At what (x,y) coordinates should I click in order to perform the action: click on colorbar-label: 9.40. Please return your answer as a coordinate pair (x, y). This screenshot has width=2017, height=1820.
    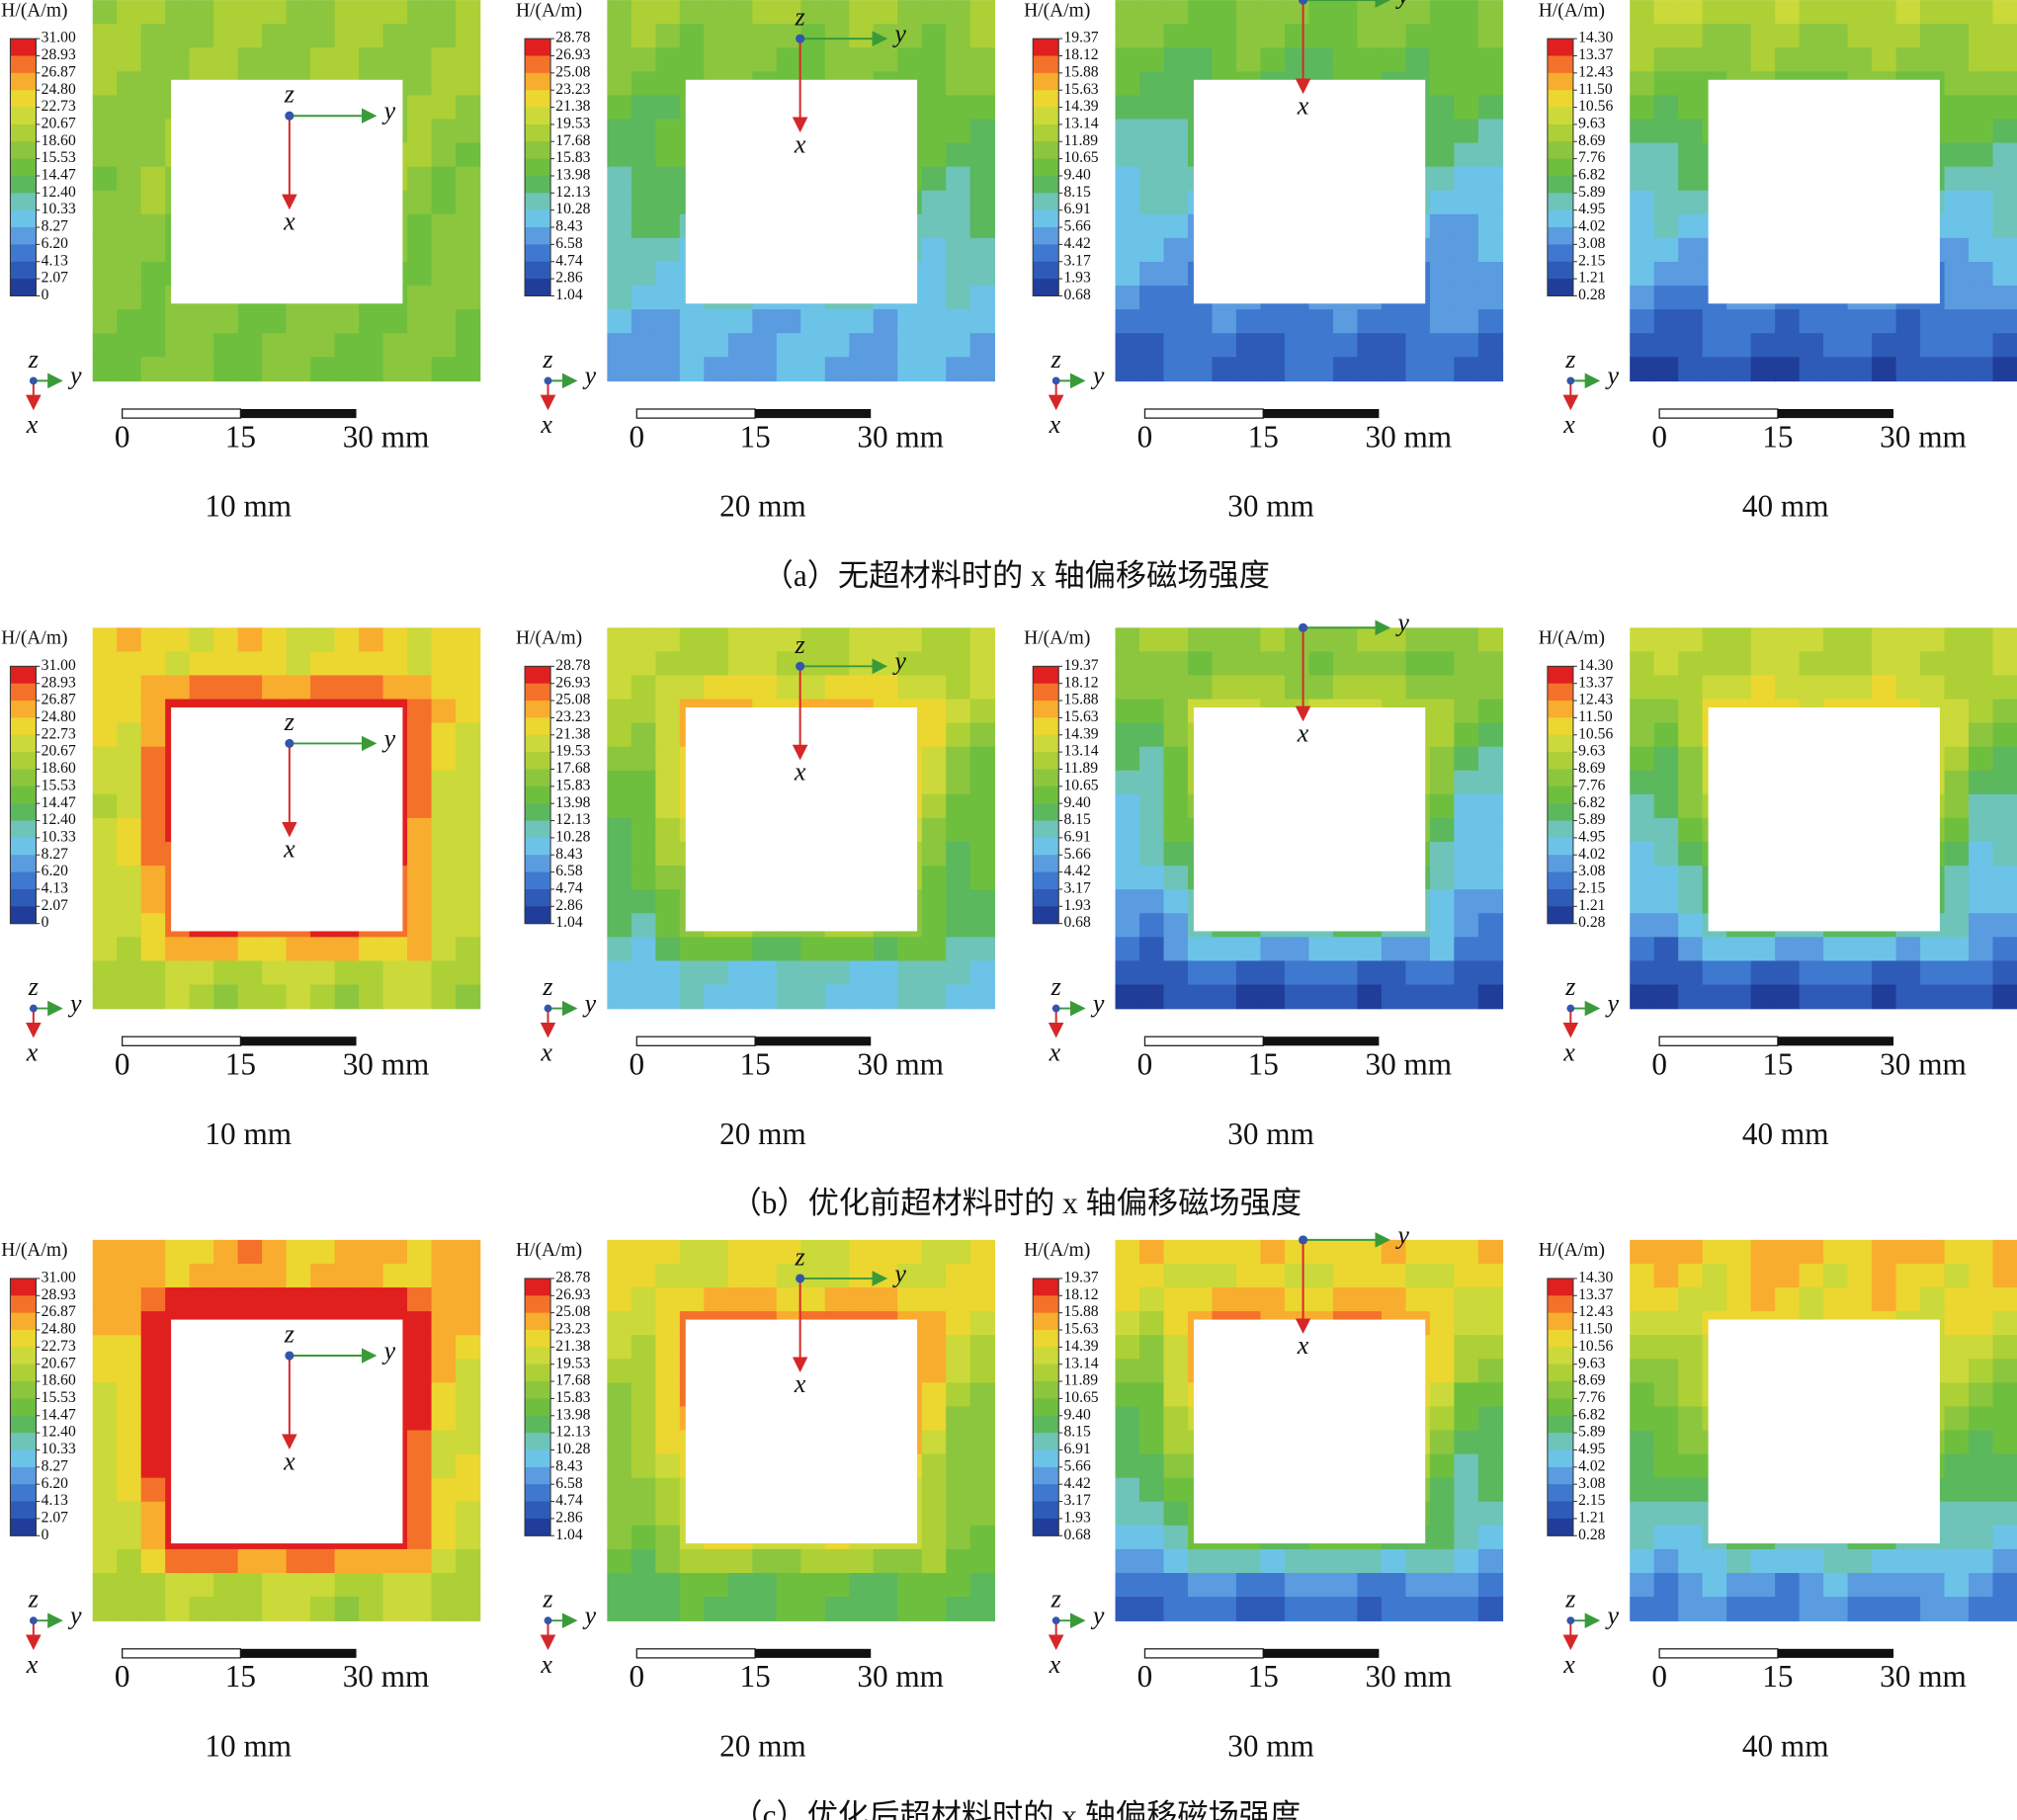
    Looking at the image, I should click on (1077, 802).